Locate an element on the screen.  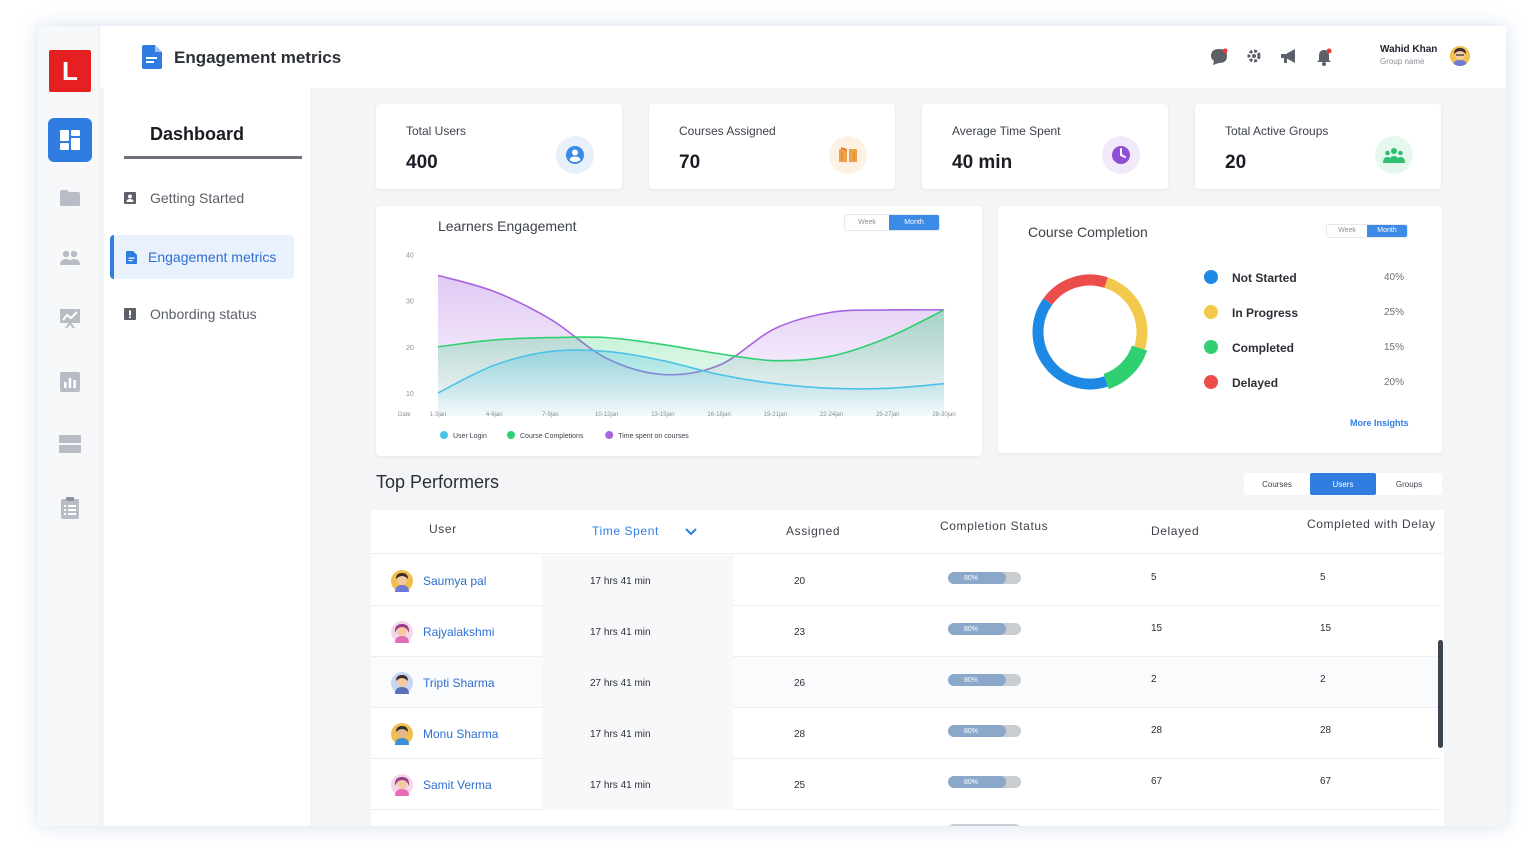
performer-tabs: Courses Users Groups is located at coordinates (1343, 484).